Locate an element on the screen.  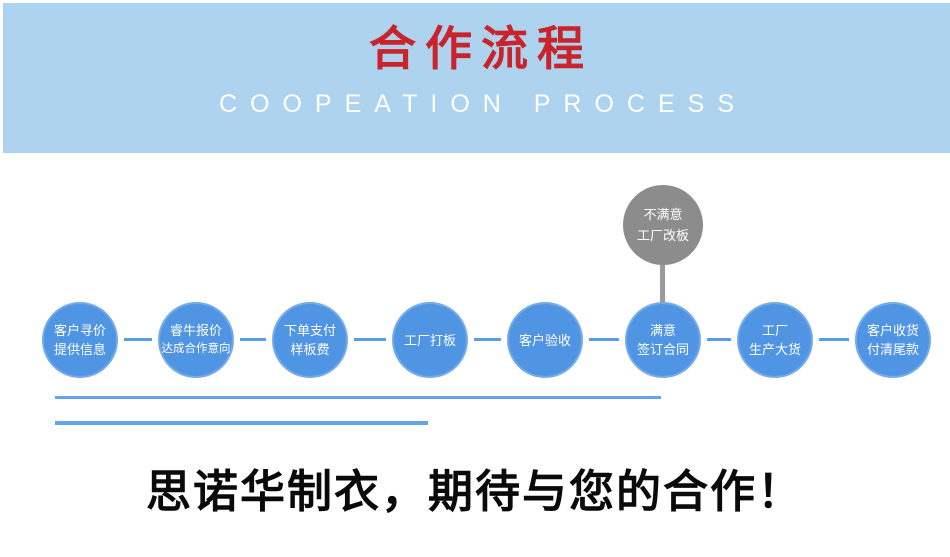
flow-step-label: 下单支付 is located at coordinates (309, 330).